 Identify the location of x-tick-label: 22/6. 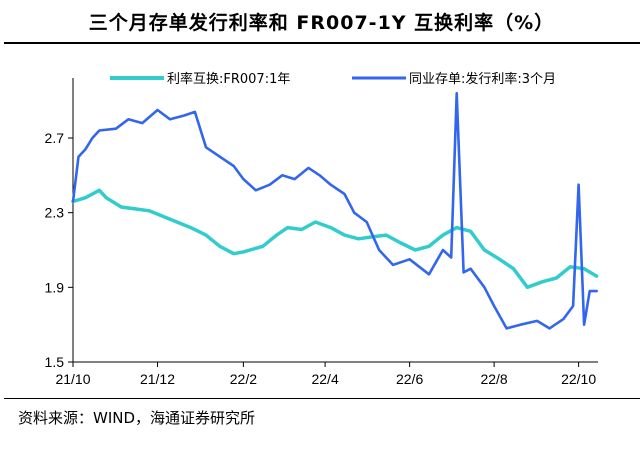
(409, 379).